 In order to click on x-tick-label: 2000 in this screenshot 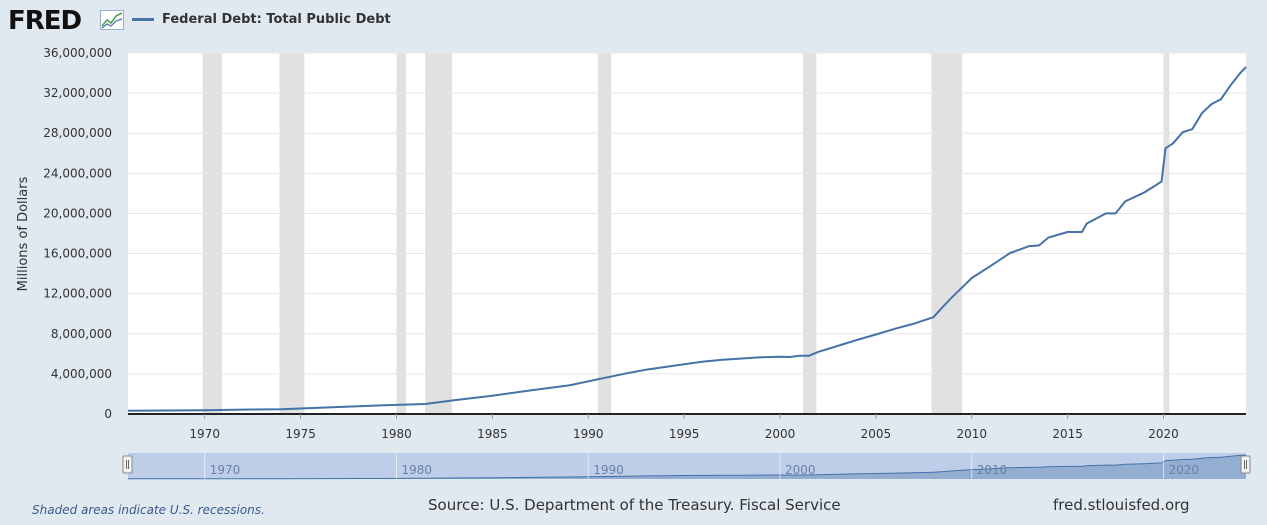, I will do `click(780, 434)`.